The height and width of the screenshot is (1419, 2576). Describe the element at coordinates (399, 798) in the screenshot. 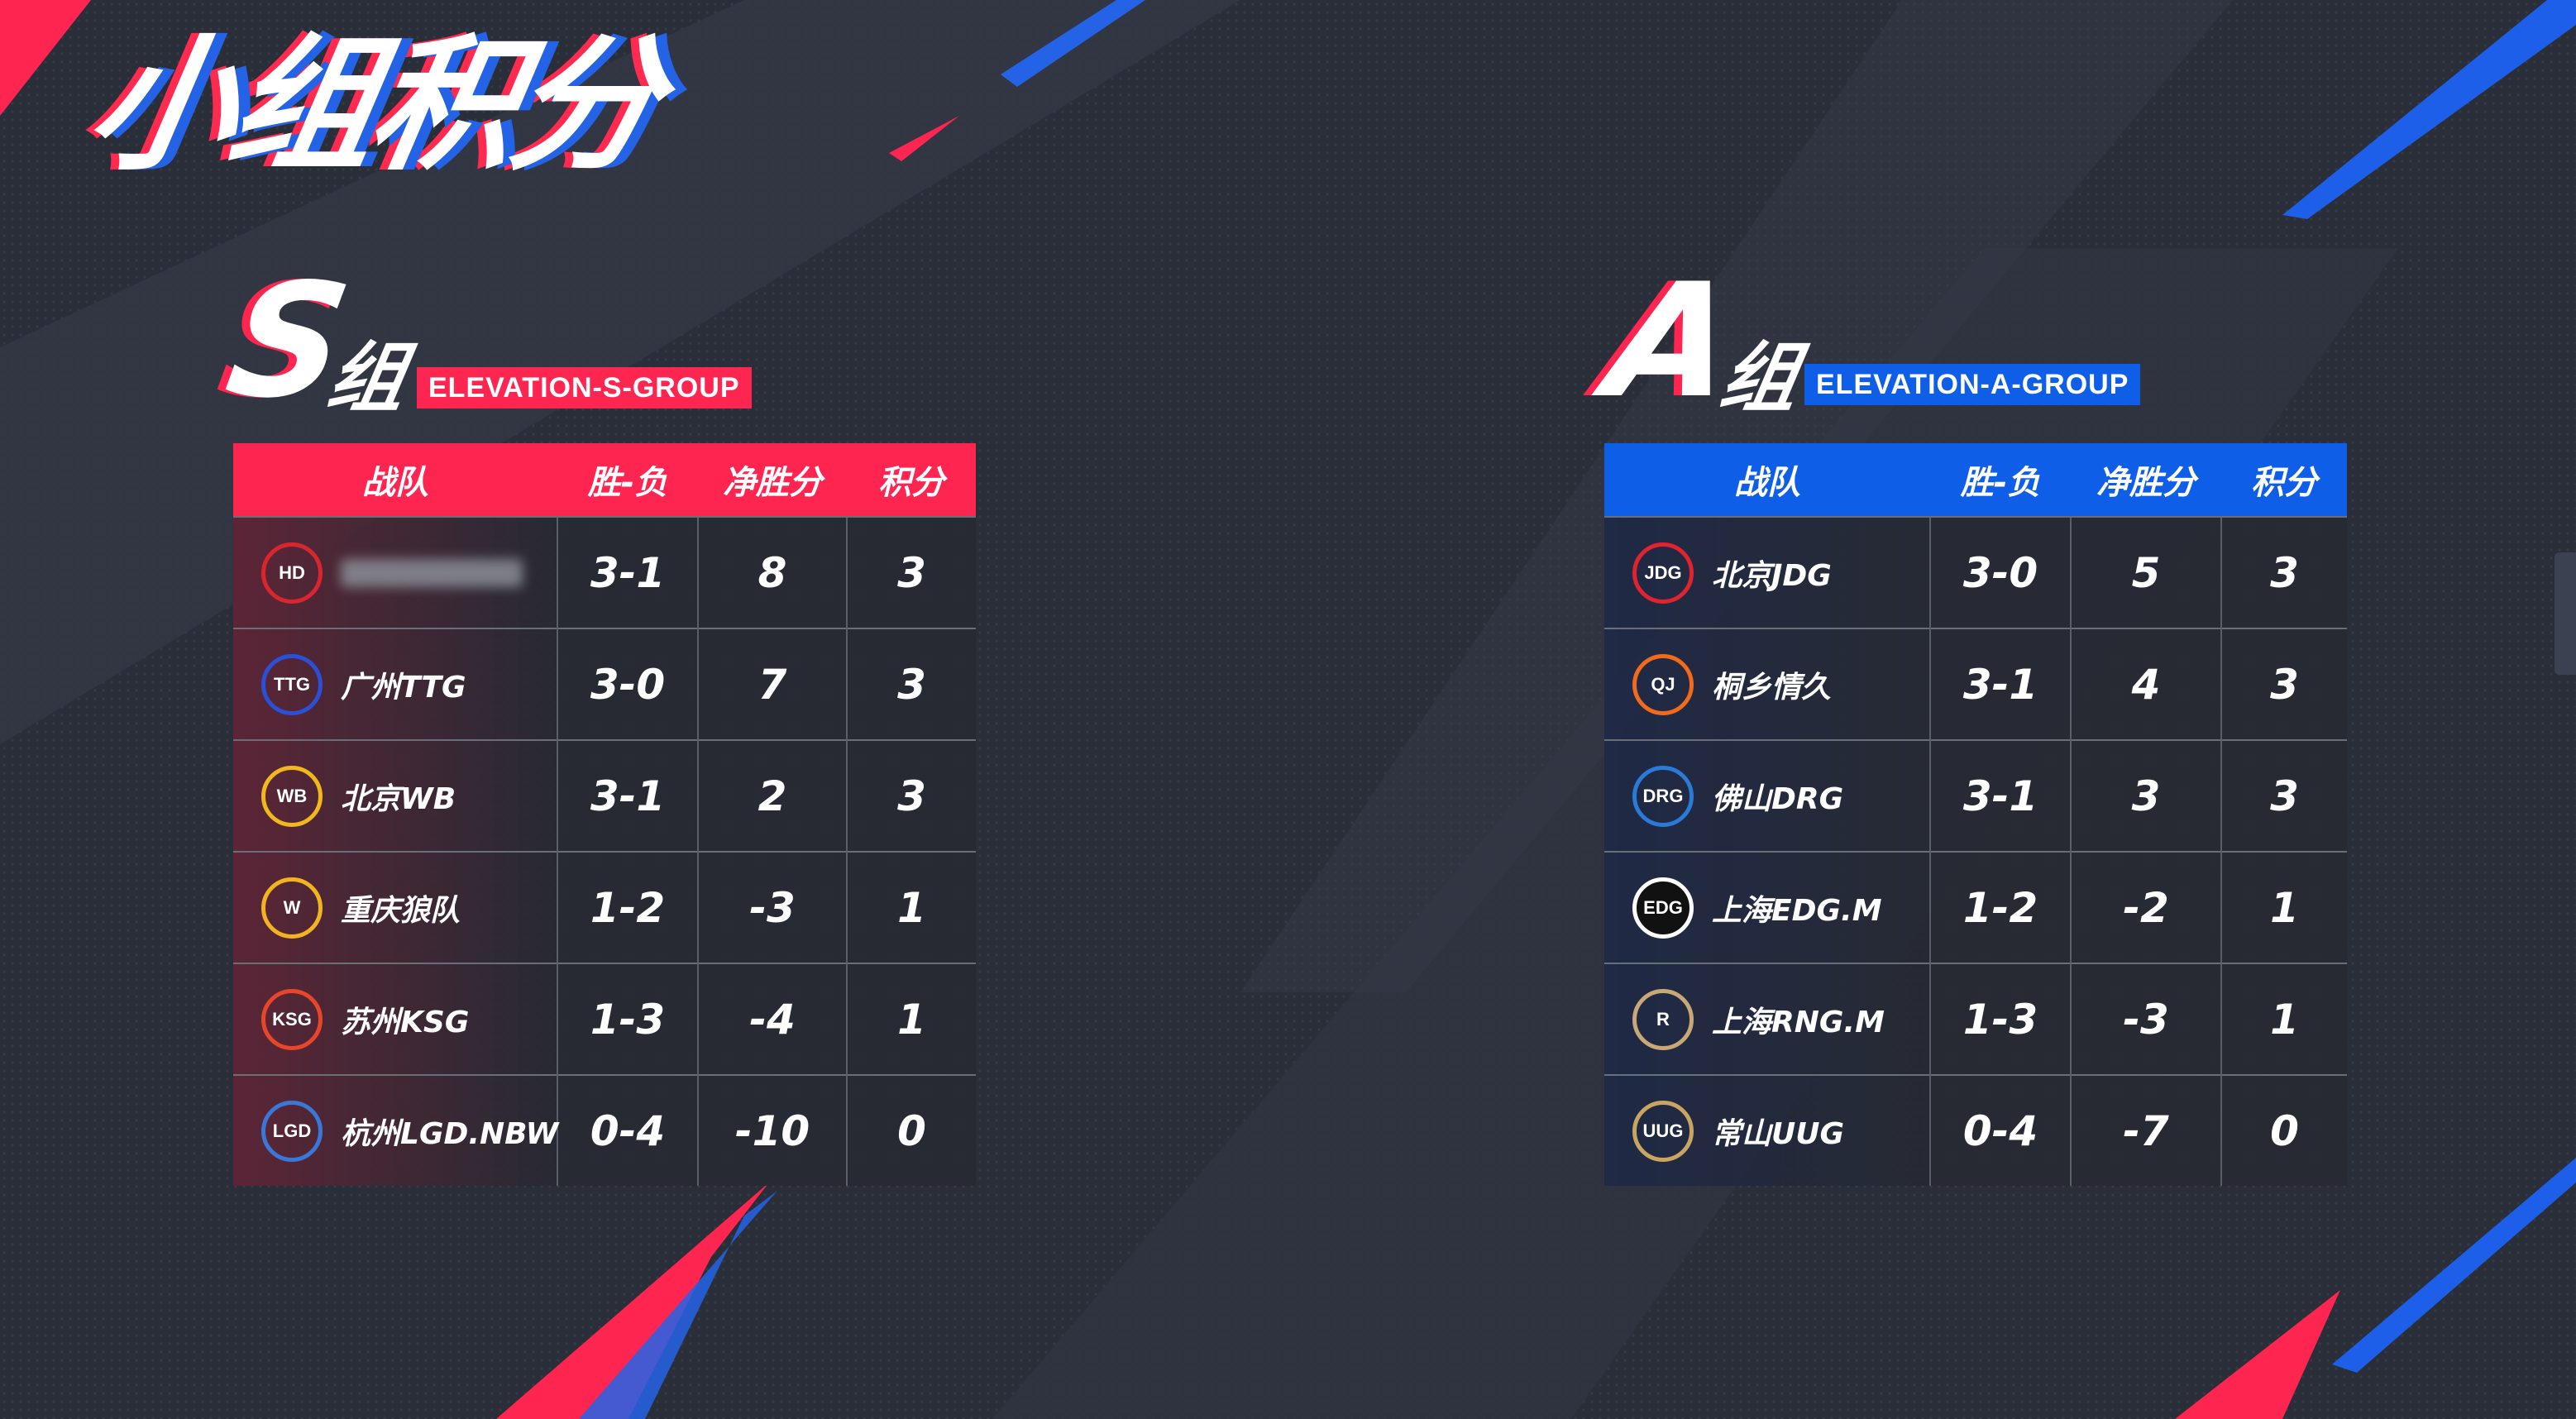

I see `team-name: 北京WB` at that location.